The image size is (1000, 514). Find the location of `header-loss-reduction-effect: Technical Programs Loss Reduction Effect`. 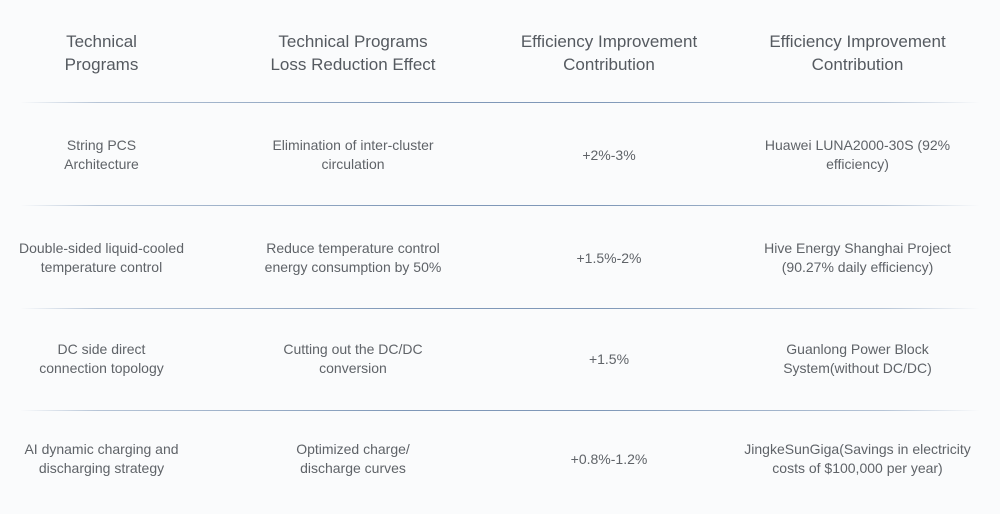

header-loss-reduction-effect: Technical Programs Loss Reduction Effect is located at coordinates (353, 53).